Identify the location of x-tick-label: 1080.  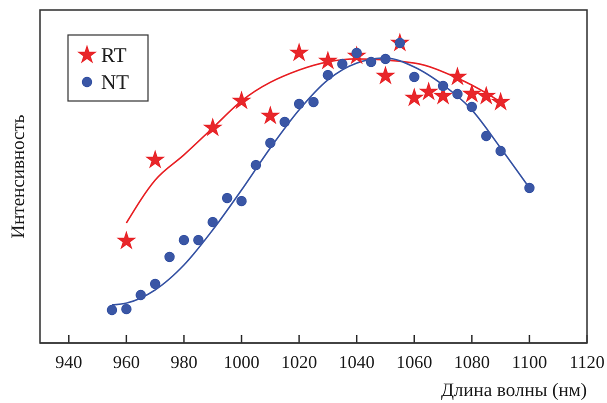
(472, 362).